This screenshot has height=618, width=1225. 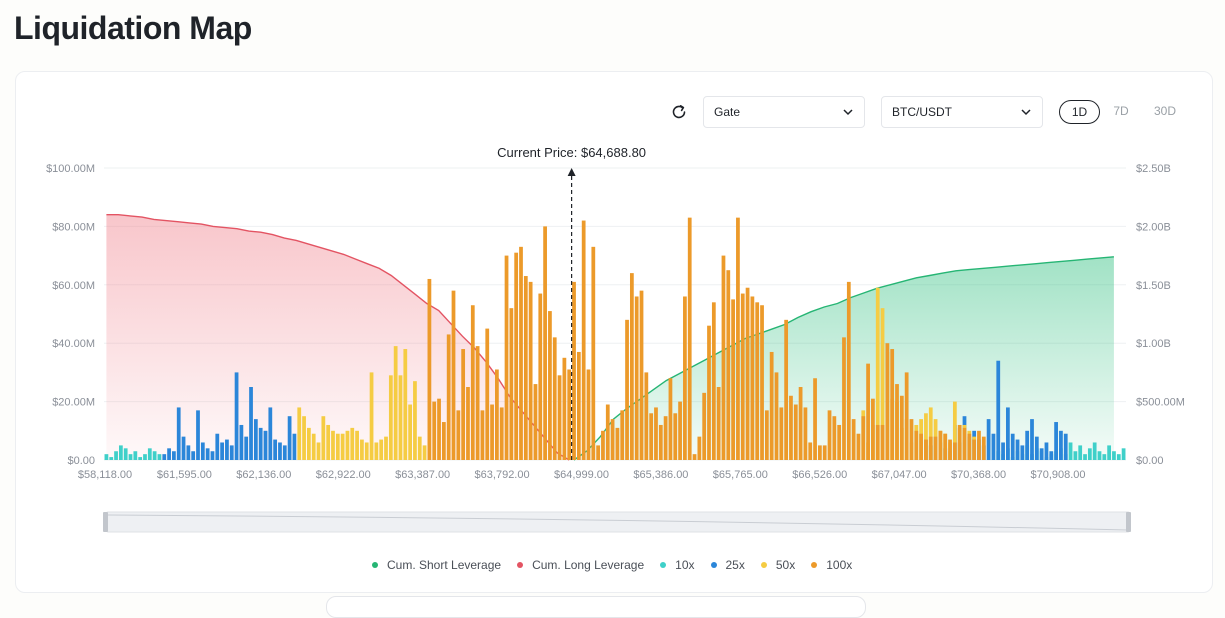 What do you see at coordinates (105, 522) in the screenshot?
I see `range-slider-left-handle` at bounding box center [105, 522].